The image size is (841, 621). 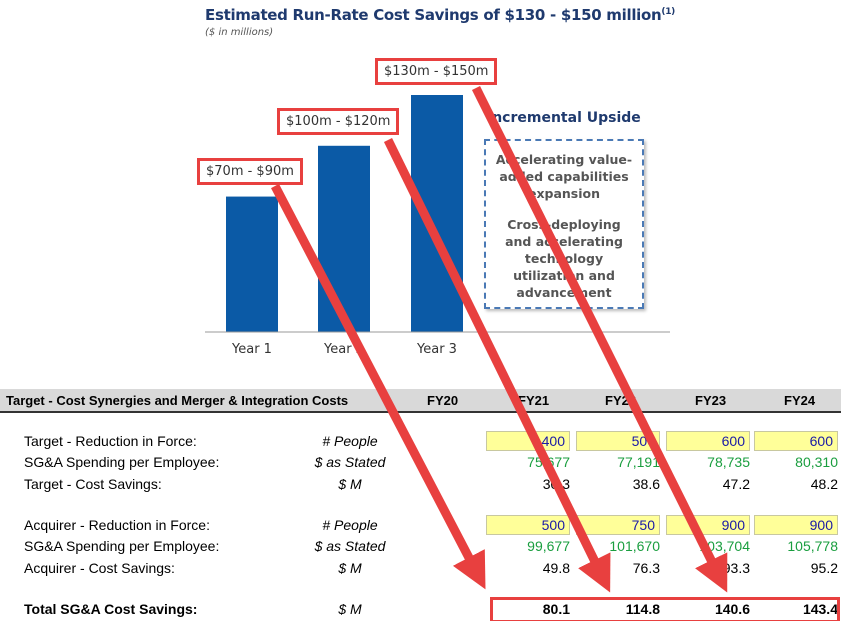 I want to click on cell-fy24: 900, so click(x=796, y=525).